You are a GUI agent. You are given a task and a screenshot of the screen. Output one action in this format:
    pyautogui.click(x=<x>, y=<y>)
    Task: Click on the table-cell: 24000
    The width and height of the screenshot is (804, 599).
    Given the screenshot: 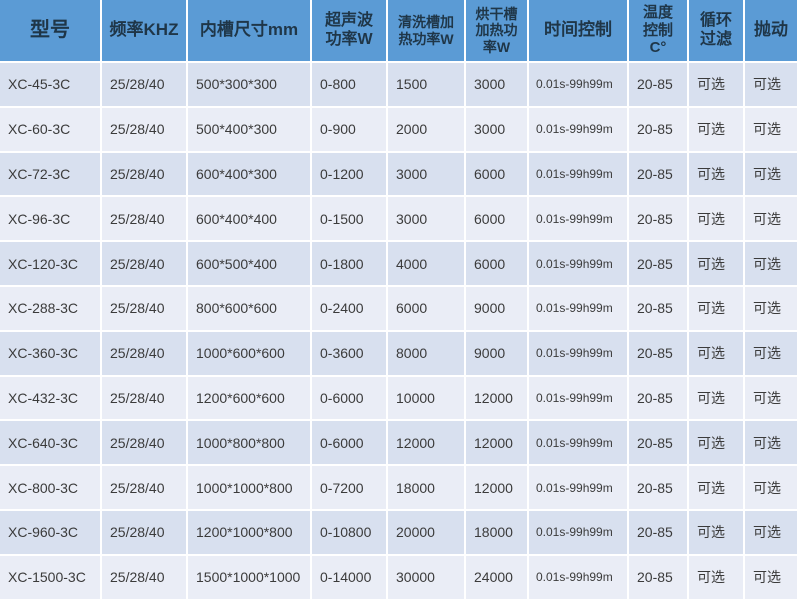 What is the action you would take?
    pyautogui.click(x=496, y=577)
    